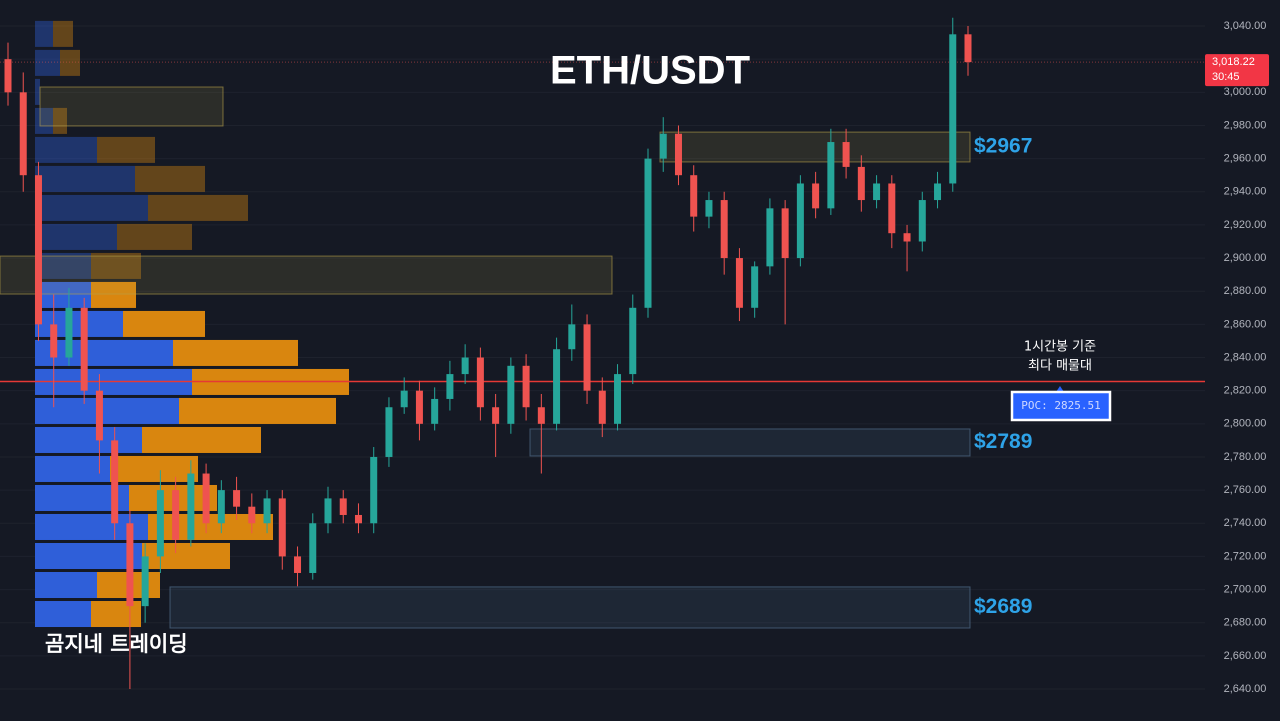 This screenshot has height=721, width=1280. What do you see at coordinates (1245, 689) in the screenshot?
I see `y-tick-label: 2,640.00` at bounding box center [1245, 689].